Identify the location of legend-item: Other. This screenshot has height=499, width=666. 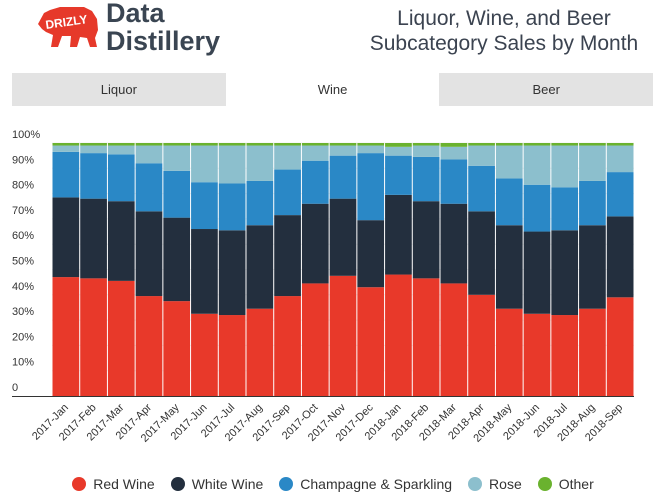
(565, 484).